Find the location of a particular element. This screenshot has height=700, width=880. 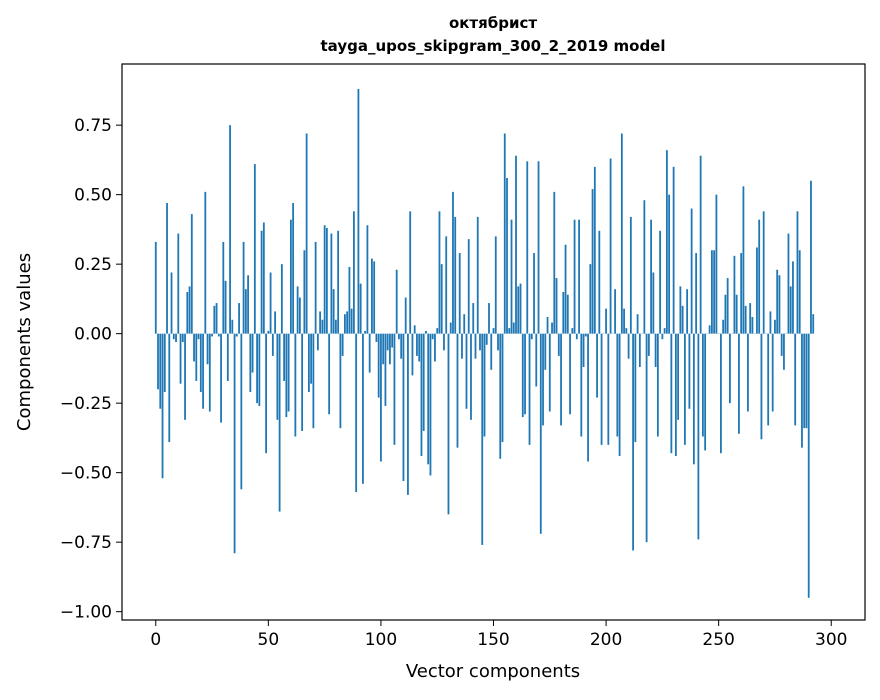

chart-subtitle: tayga_upos_skipgram_300_2_2019 model is located at coordinates (493, 46).